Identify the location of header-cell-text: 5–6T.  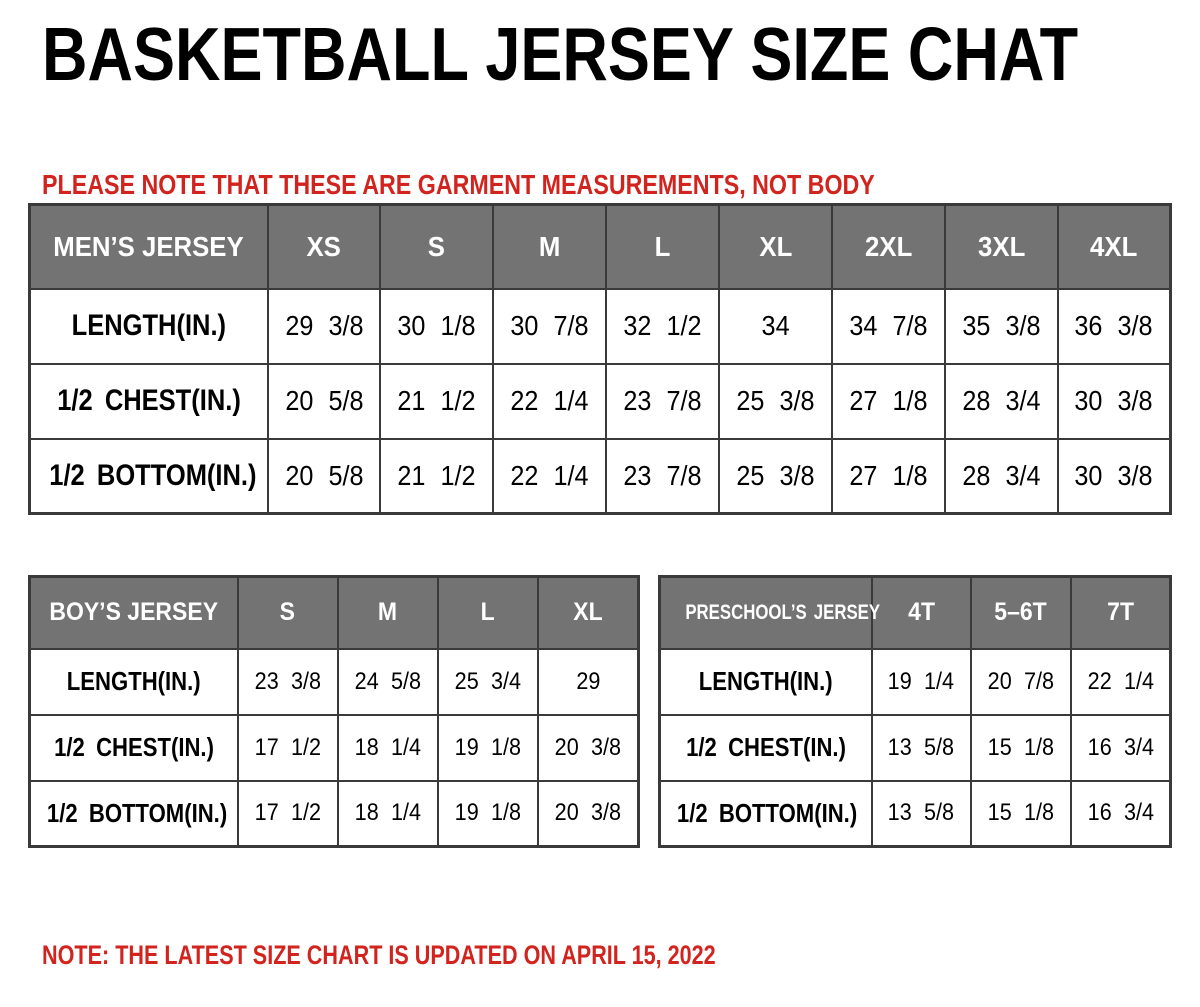
(1021, 612).